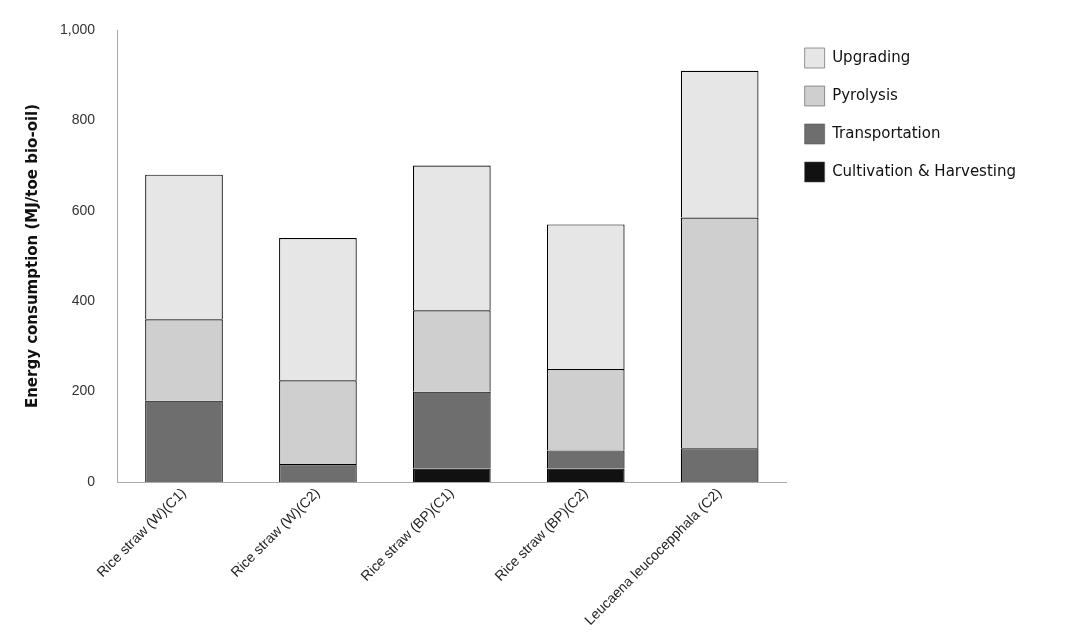 This screenshot has width=1066, height=642. What do you see at coordinates (886, 132) in the screenshot?
I see `legend-label: Transportation` at bounding box center [886, 132].